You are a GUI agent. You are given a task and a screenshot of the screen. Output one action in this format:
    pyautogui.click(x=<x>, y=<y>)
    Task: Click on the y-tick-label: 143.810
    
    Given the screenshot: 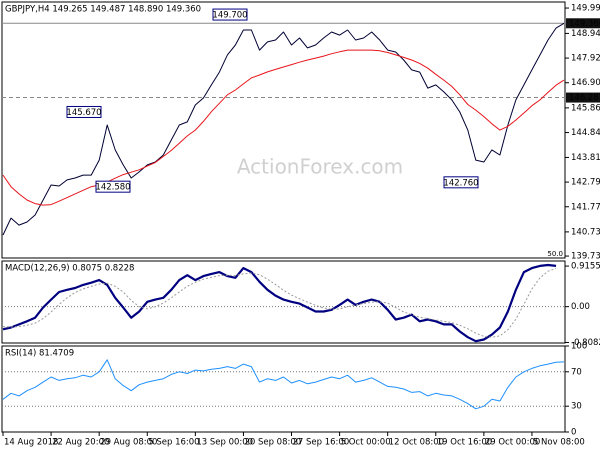 What is the action you would take?
    pyautogui.click(x=585, y=158)
    